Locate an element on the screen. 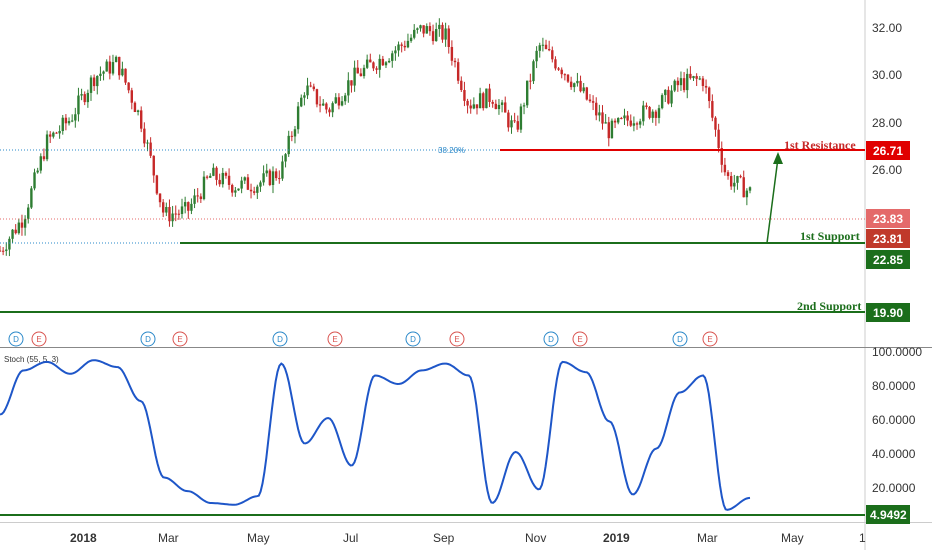 Image resolution: width=932 pixels, height=550 pixels. earnings-event-letter: E is located at coordinates (456, 339).